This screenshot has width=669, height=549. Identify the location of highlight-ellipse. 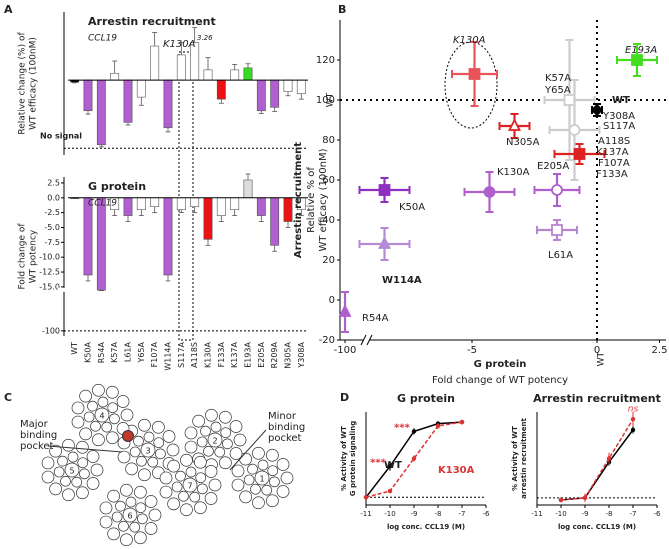
(471, 85).